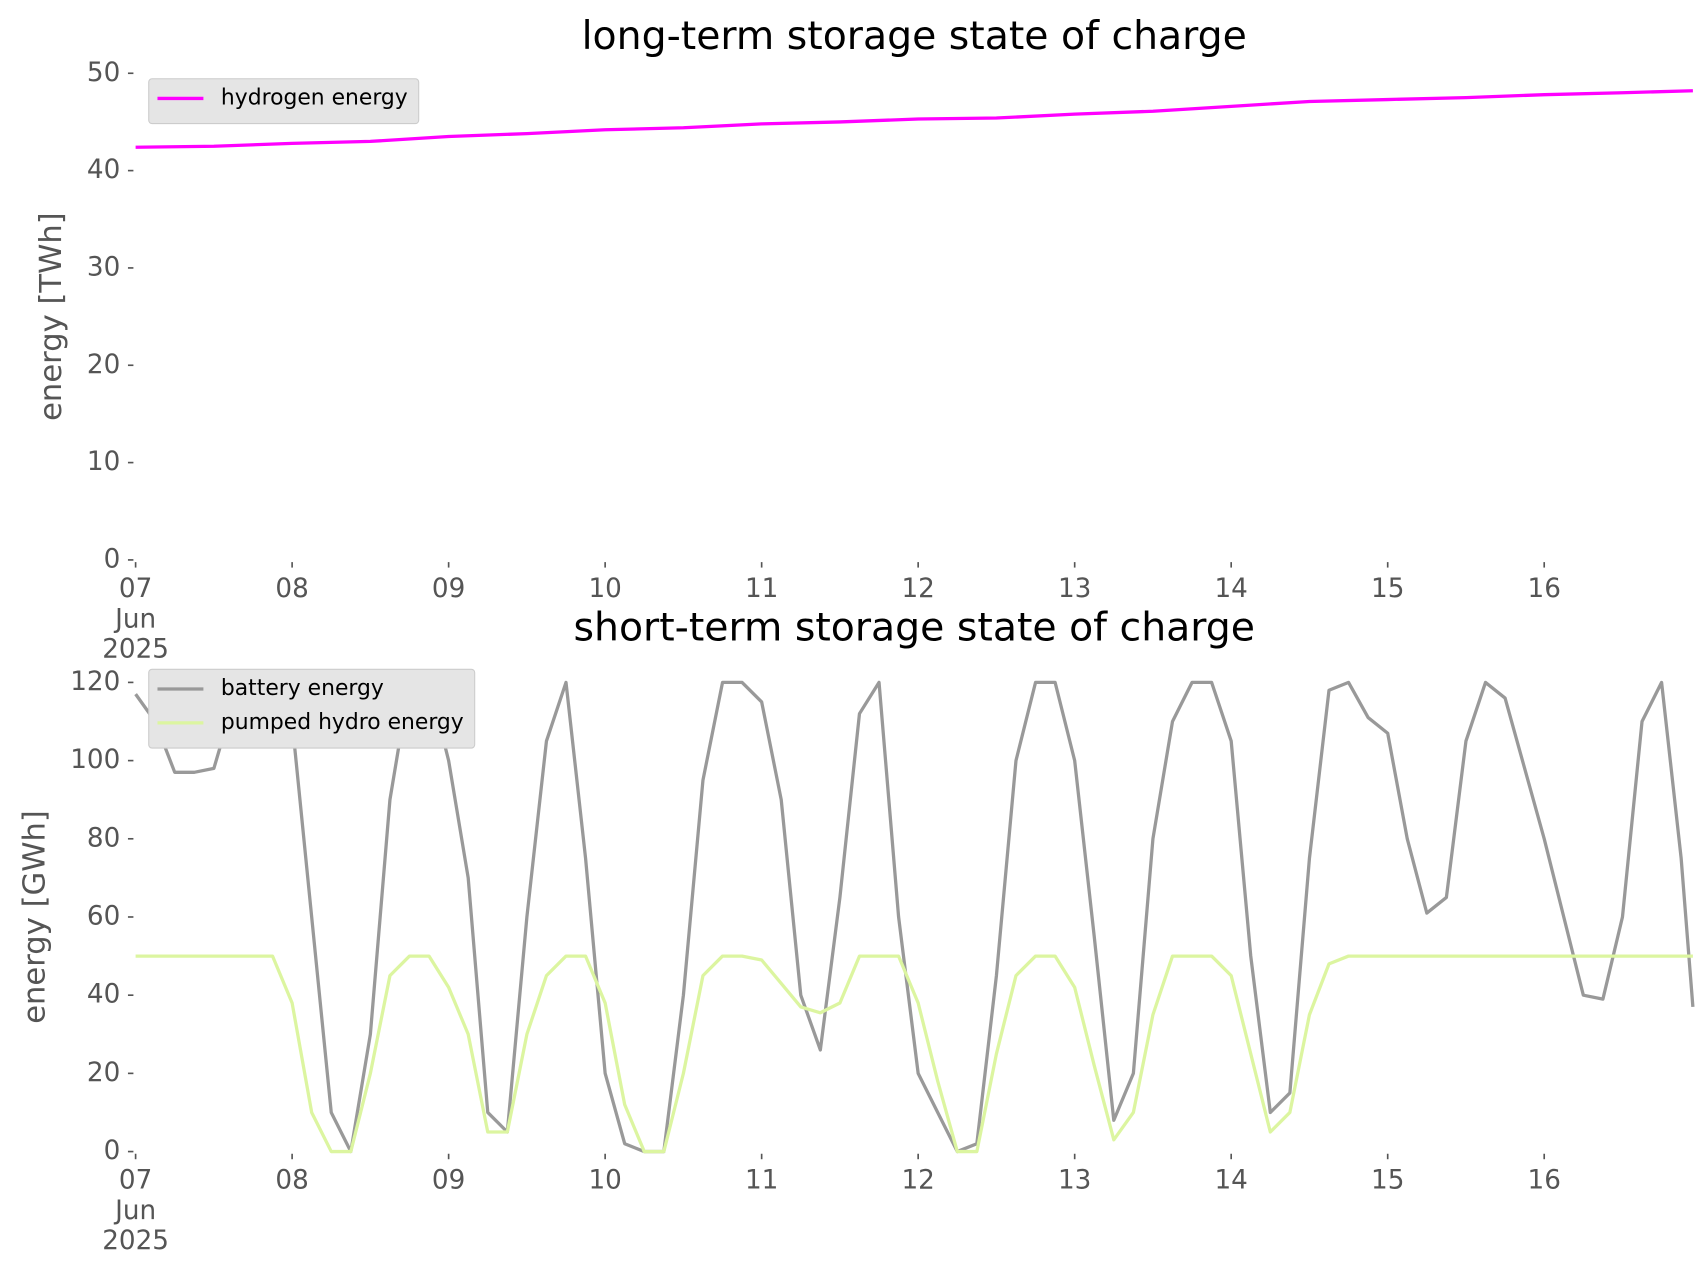 The height and width of the screenshot is (1277, 1706). I want to click on chart-title: long-term storage state of charge, so click(914, 36).